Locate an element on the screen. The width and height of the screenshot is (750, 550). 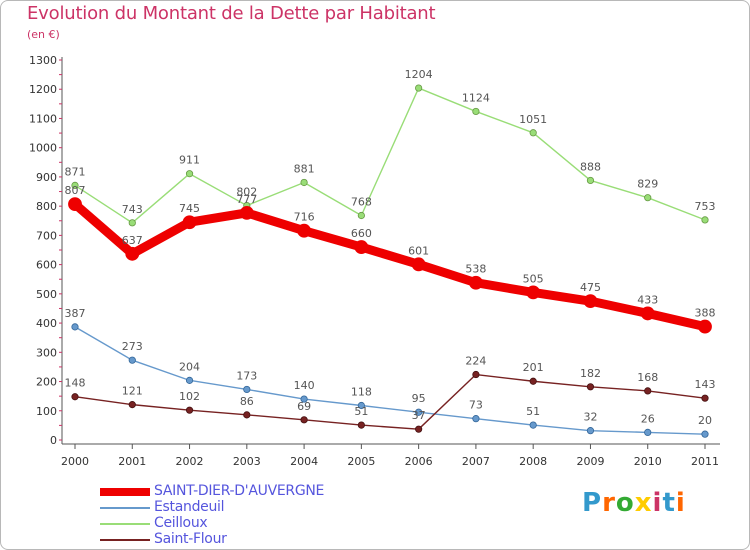
legend-label: Estandeuil is located at coordinates (189, 507).